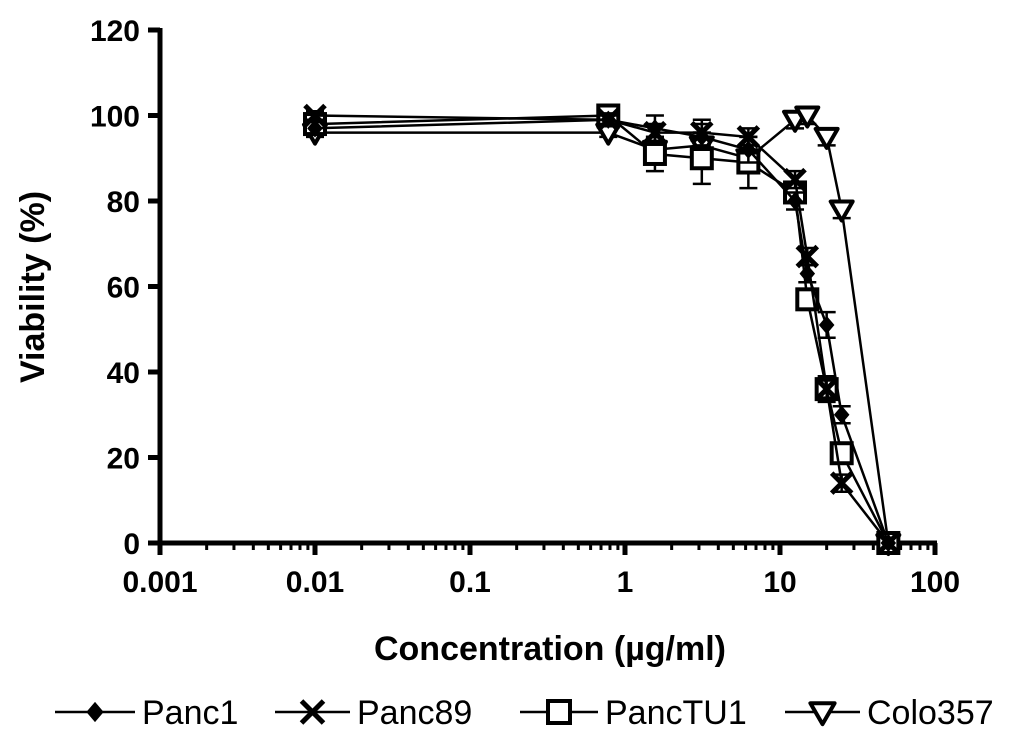 Image resolution: width=1024 pixels, height=732 pixels. I want to click on y-tick-label: 120, so click(115, 31).